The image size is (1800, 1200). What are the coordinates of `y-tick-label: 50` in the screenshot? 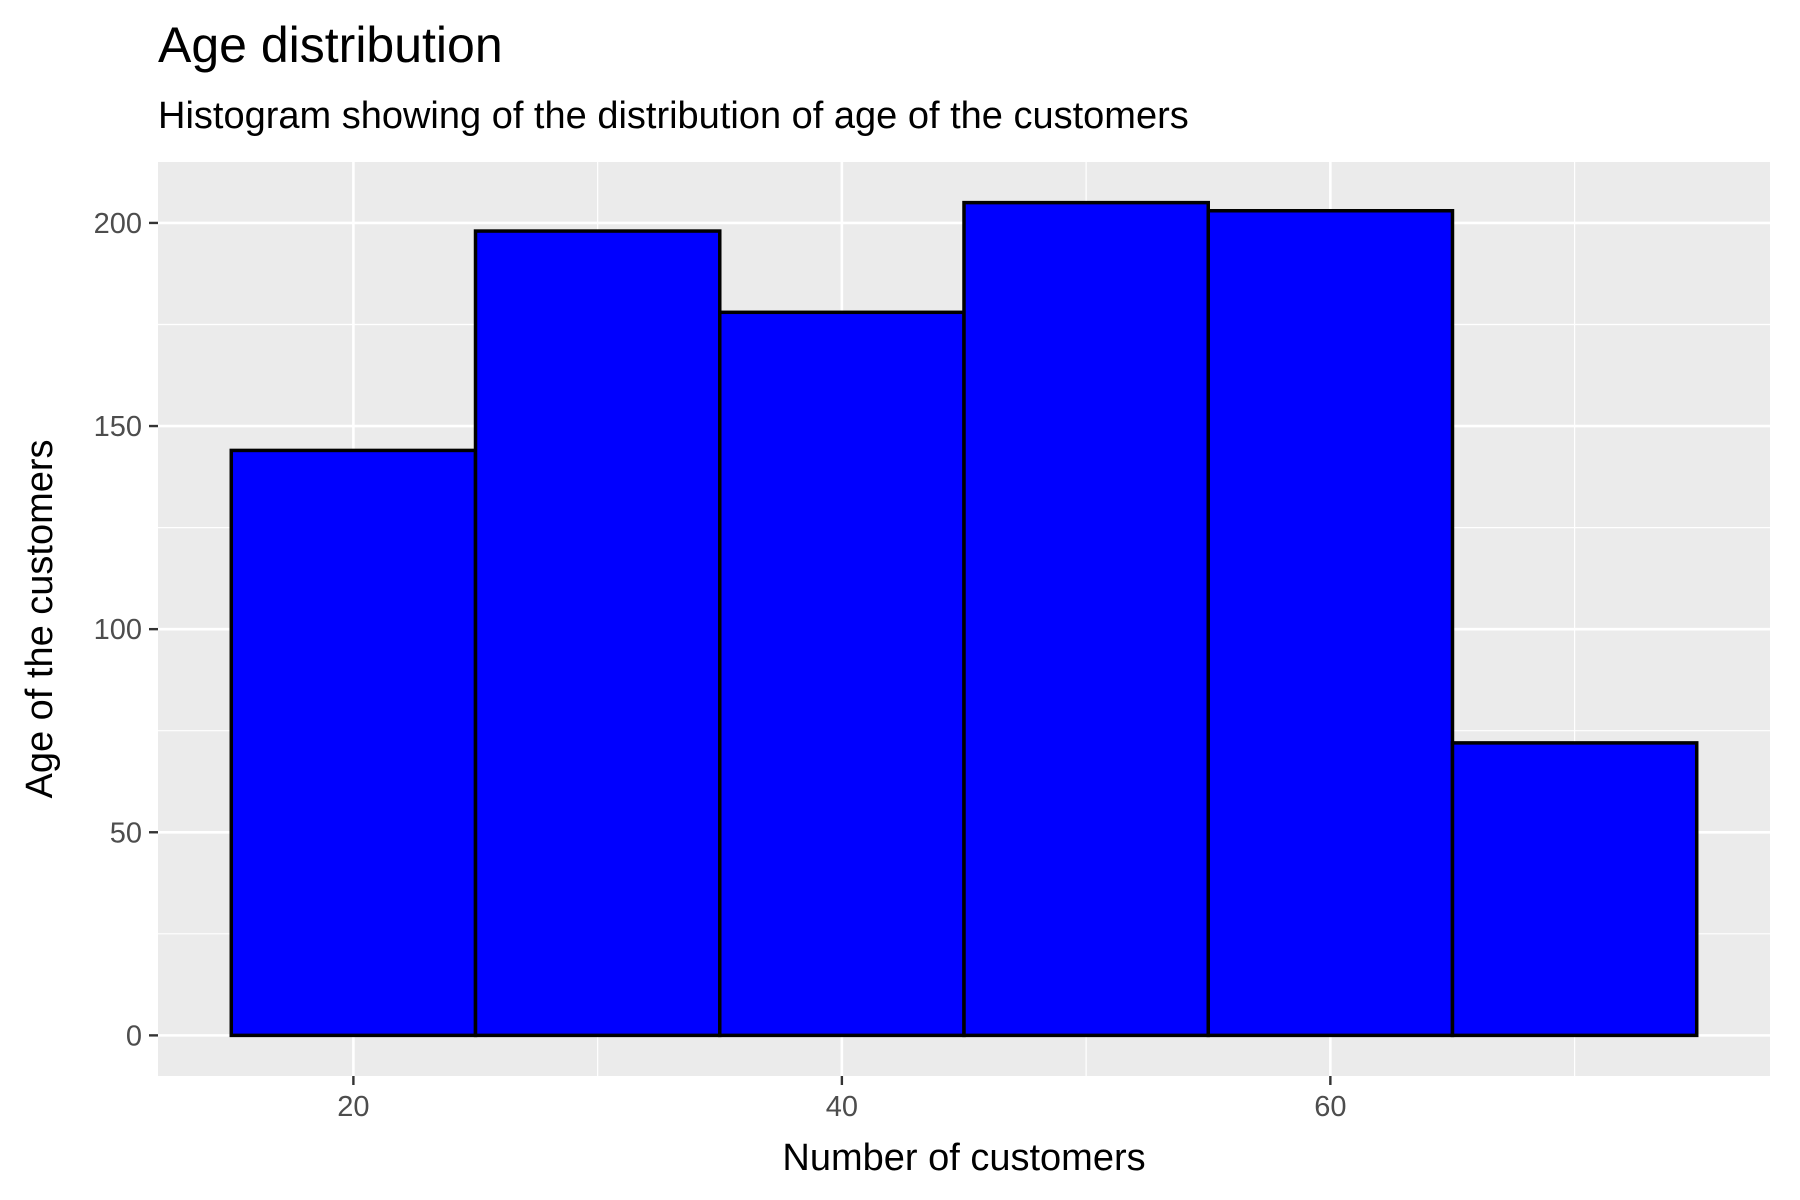 It's located at (126, 833).